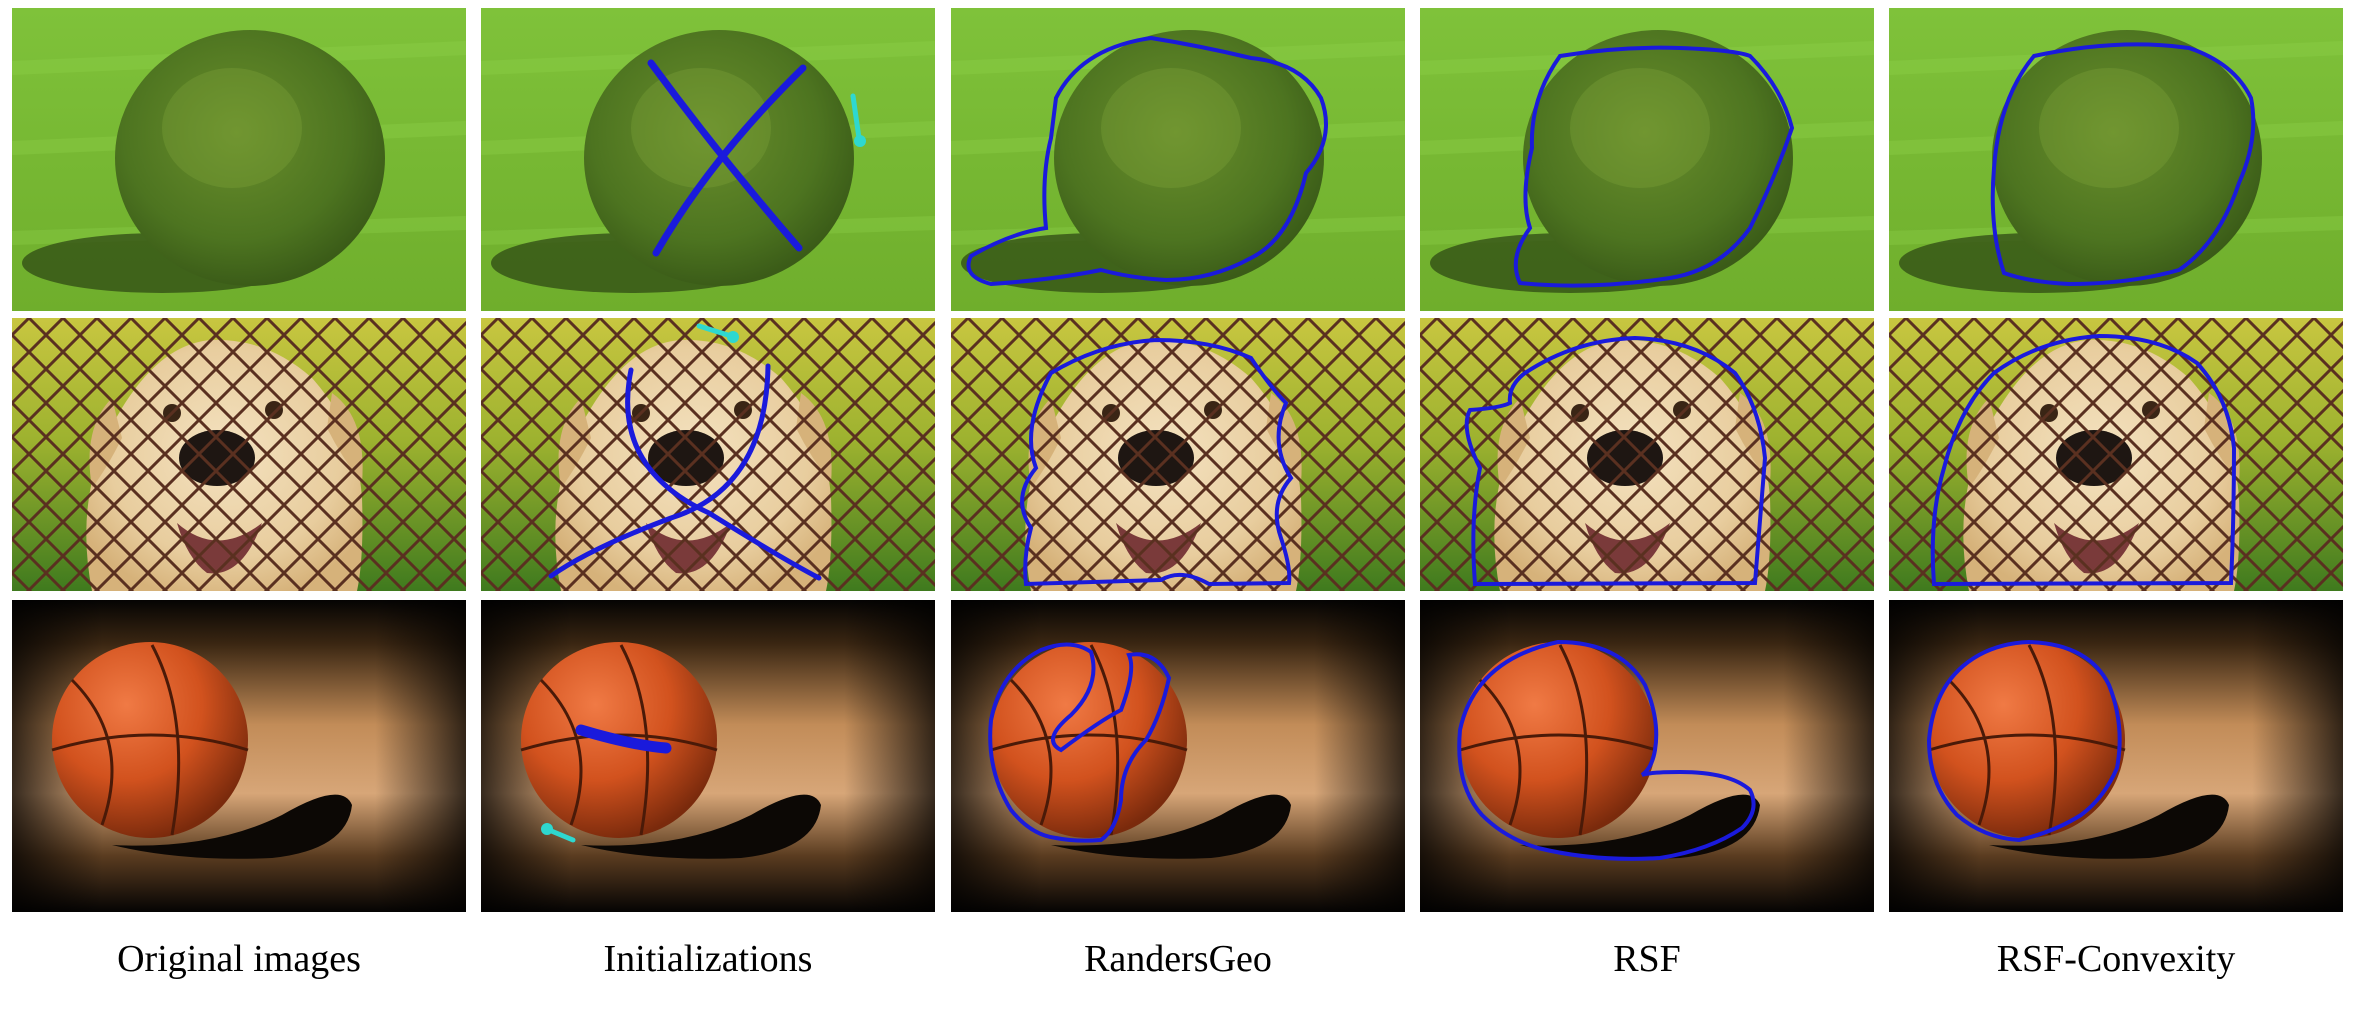  I want to click on cell-ball-original, so click(239, 756).